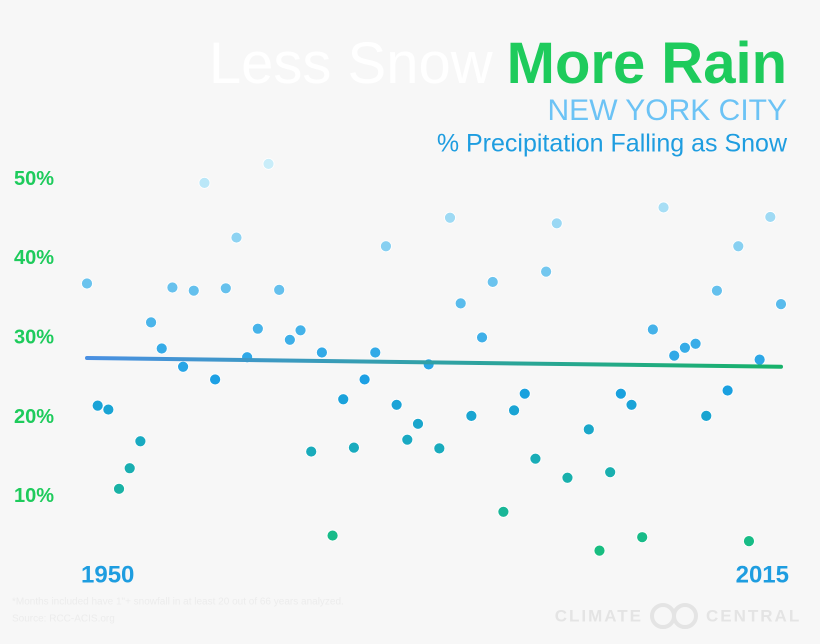  What do you see at coordinates (762, 574) in the screenshot?
I see `x-tick-label: 2015` at bounding box center [762, 574].